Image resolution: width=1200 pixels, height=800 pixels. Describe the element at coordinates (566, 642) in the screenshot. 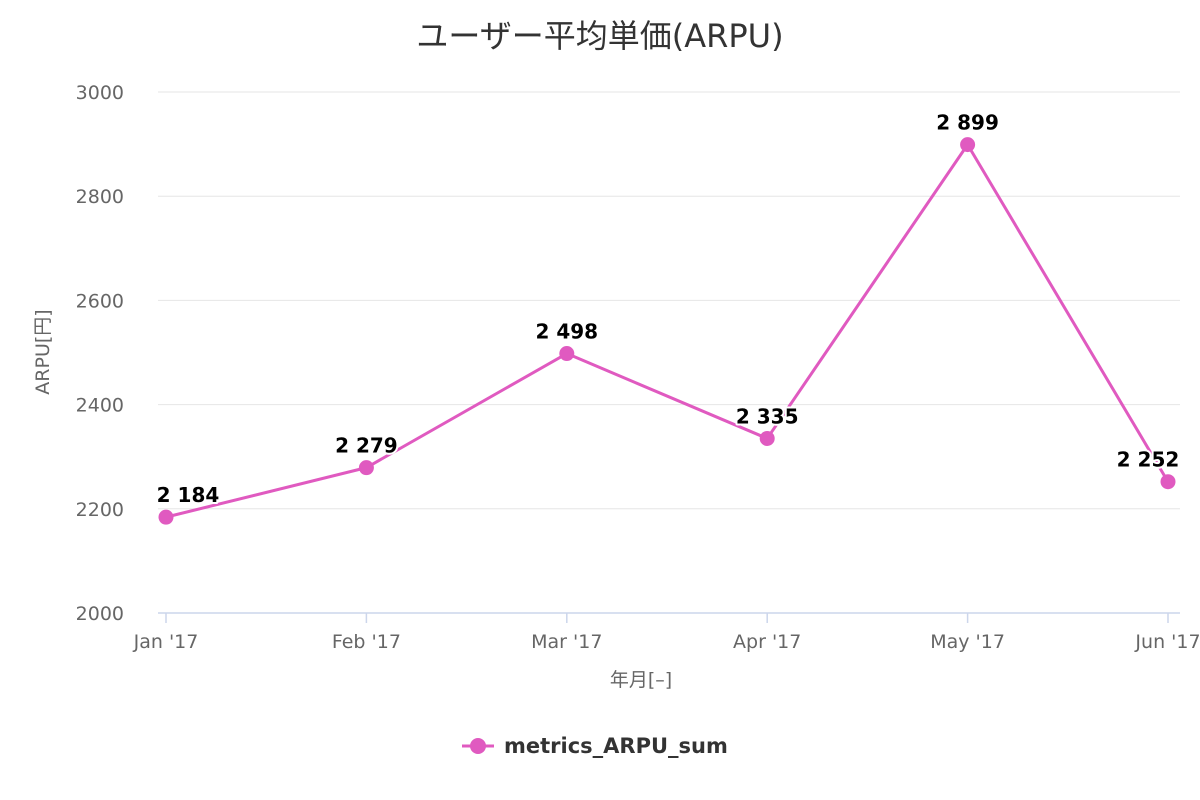

I see `x-tick-label: Mar '17` at that location.